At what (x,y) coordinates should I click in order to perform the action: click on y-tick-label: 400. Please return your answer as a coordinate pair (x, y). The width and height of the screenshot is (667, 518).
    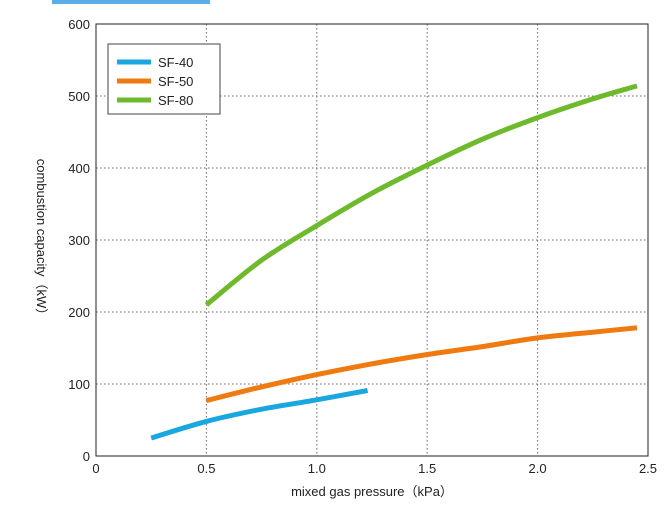
    Looking at the image, I should click on (79, 168).